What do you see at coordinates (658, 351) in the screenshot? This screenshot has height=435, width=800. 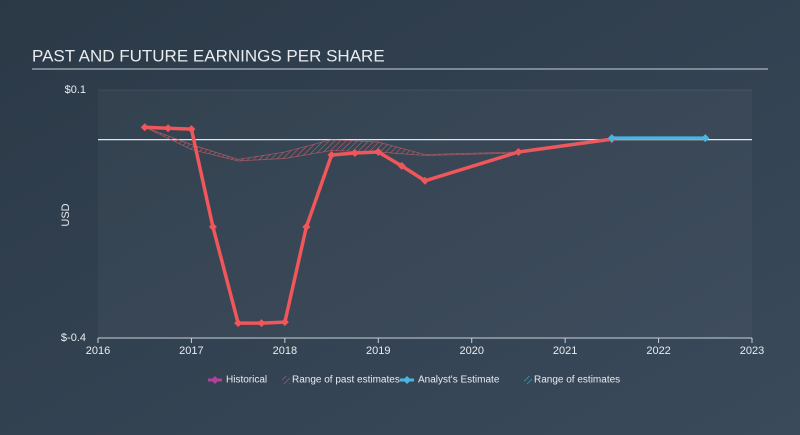 I see `x-tick-label: 2022` at bounding box center [658, 351].